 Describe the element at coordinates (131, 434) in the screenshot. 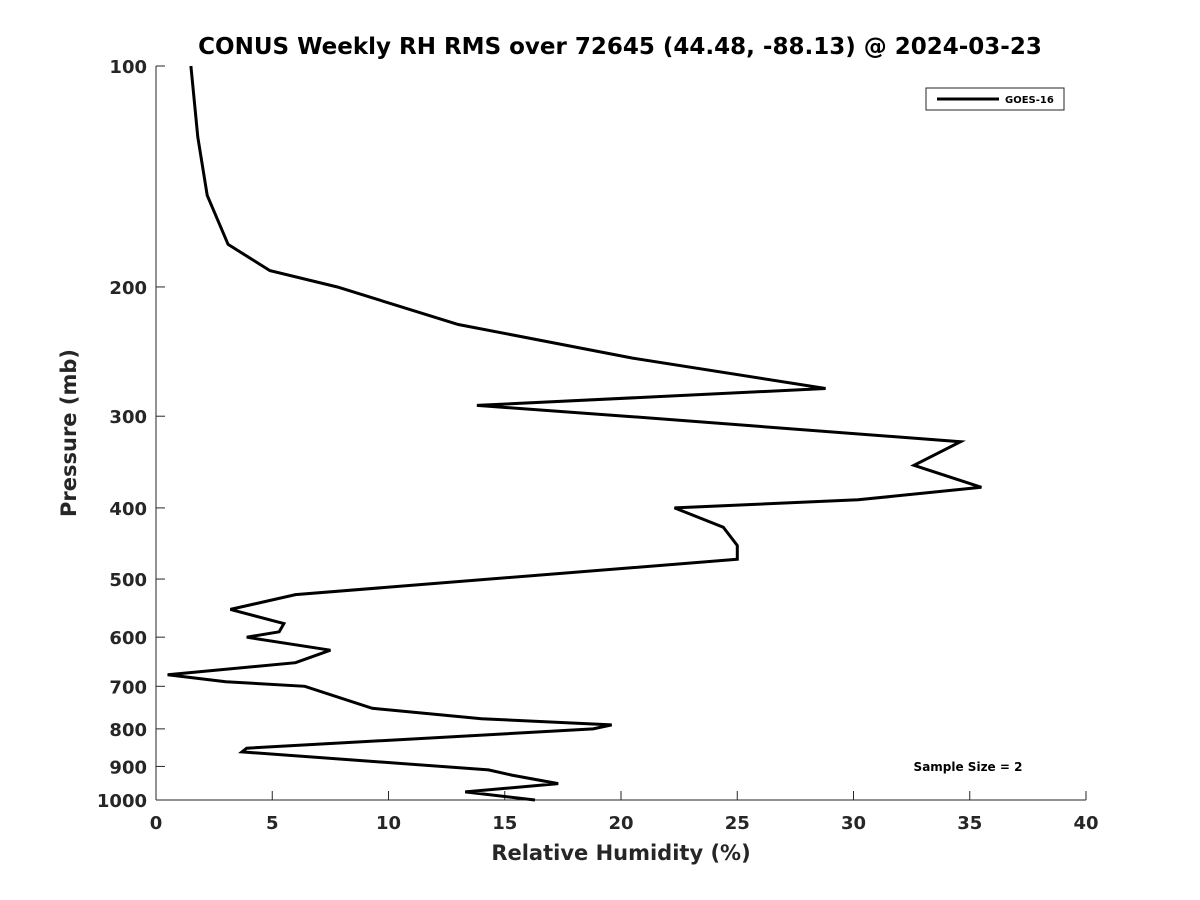

I see `y-ticks: 100 200 300 400 500 600 700 800 900 1000` at that location.